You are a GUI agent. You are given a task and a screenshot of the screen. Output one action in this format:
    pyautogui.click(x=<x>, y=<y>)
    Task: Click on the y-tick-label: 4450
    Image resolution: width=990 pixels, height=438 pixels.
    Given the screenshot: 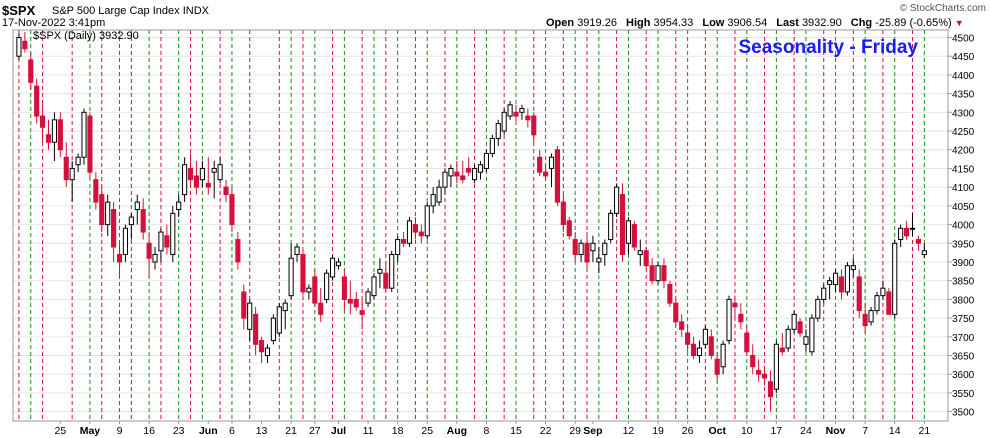 What is the action you would take?
    pyautogui.click(x=963, y=57)
    